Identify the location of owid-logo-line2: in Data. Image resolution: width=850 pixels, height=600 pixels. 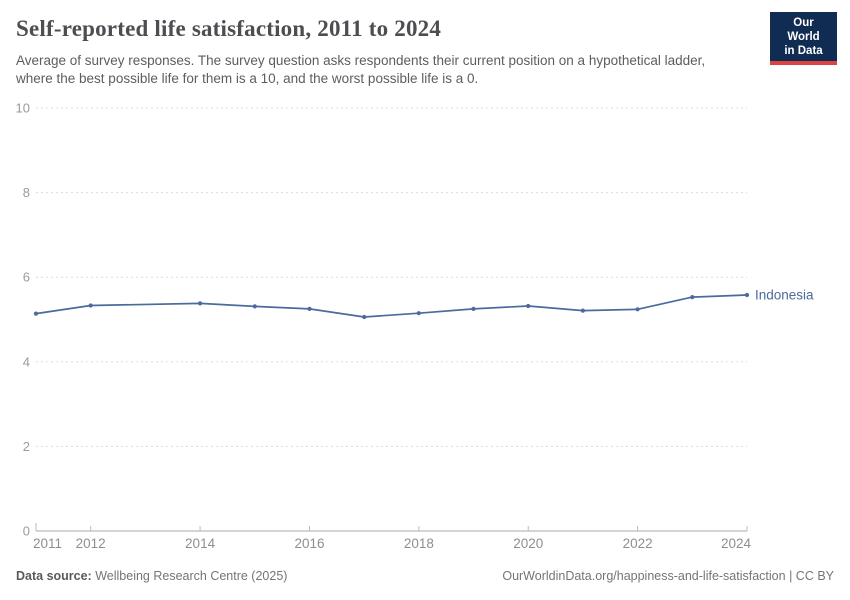
(803, 51).